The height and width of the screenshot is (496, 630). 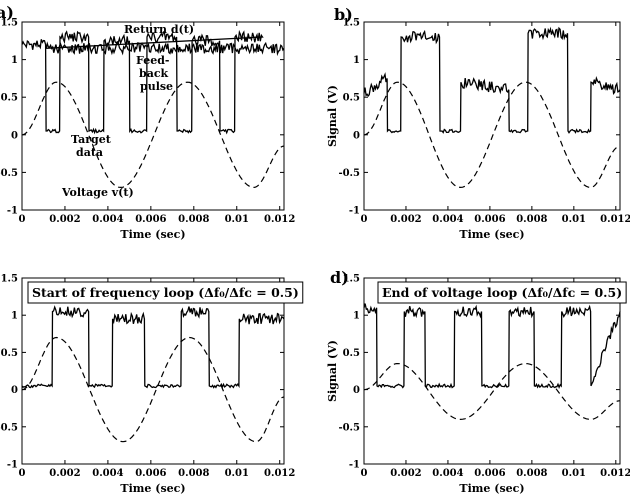 I want to click on series-return-d-t, so click(x=153, y=82).